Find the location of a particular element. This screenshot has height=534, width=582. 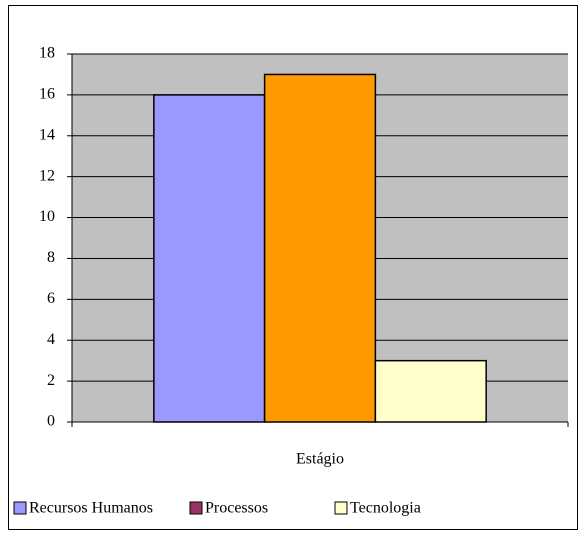

legend-label: Recursos Humanos is located at coordinates (91, 508).